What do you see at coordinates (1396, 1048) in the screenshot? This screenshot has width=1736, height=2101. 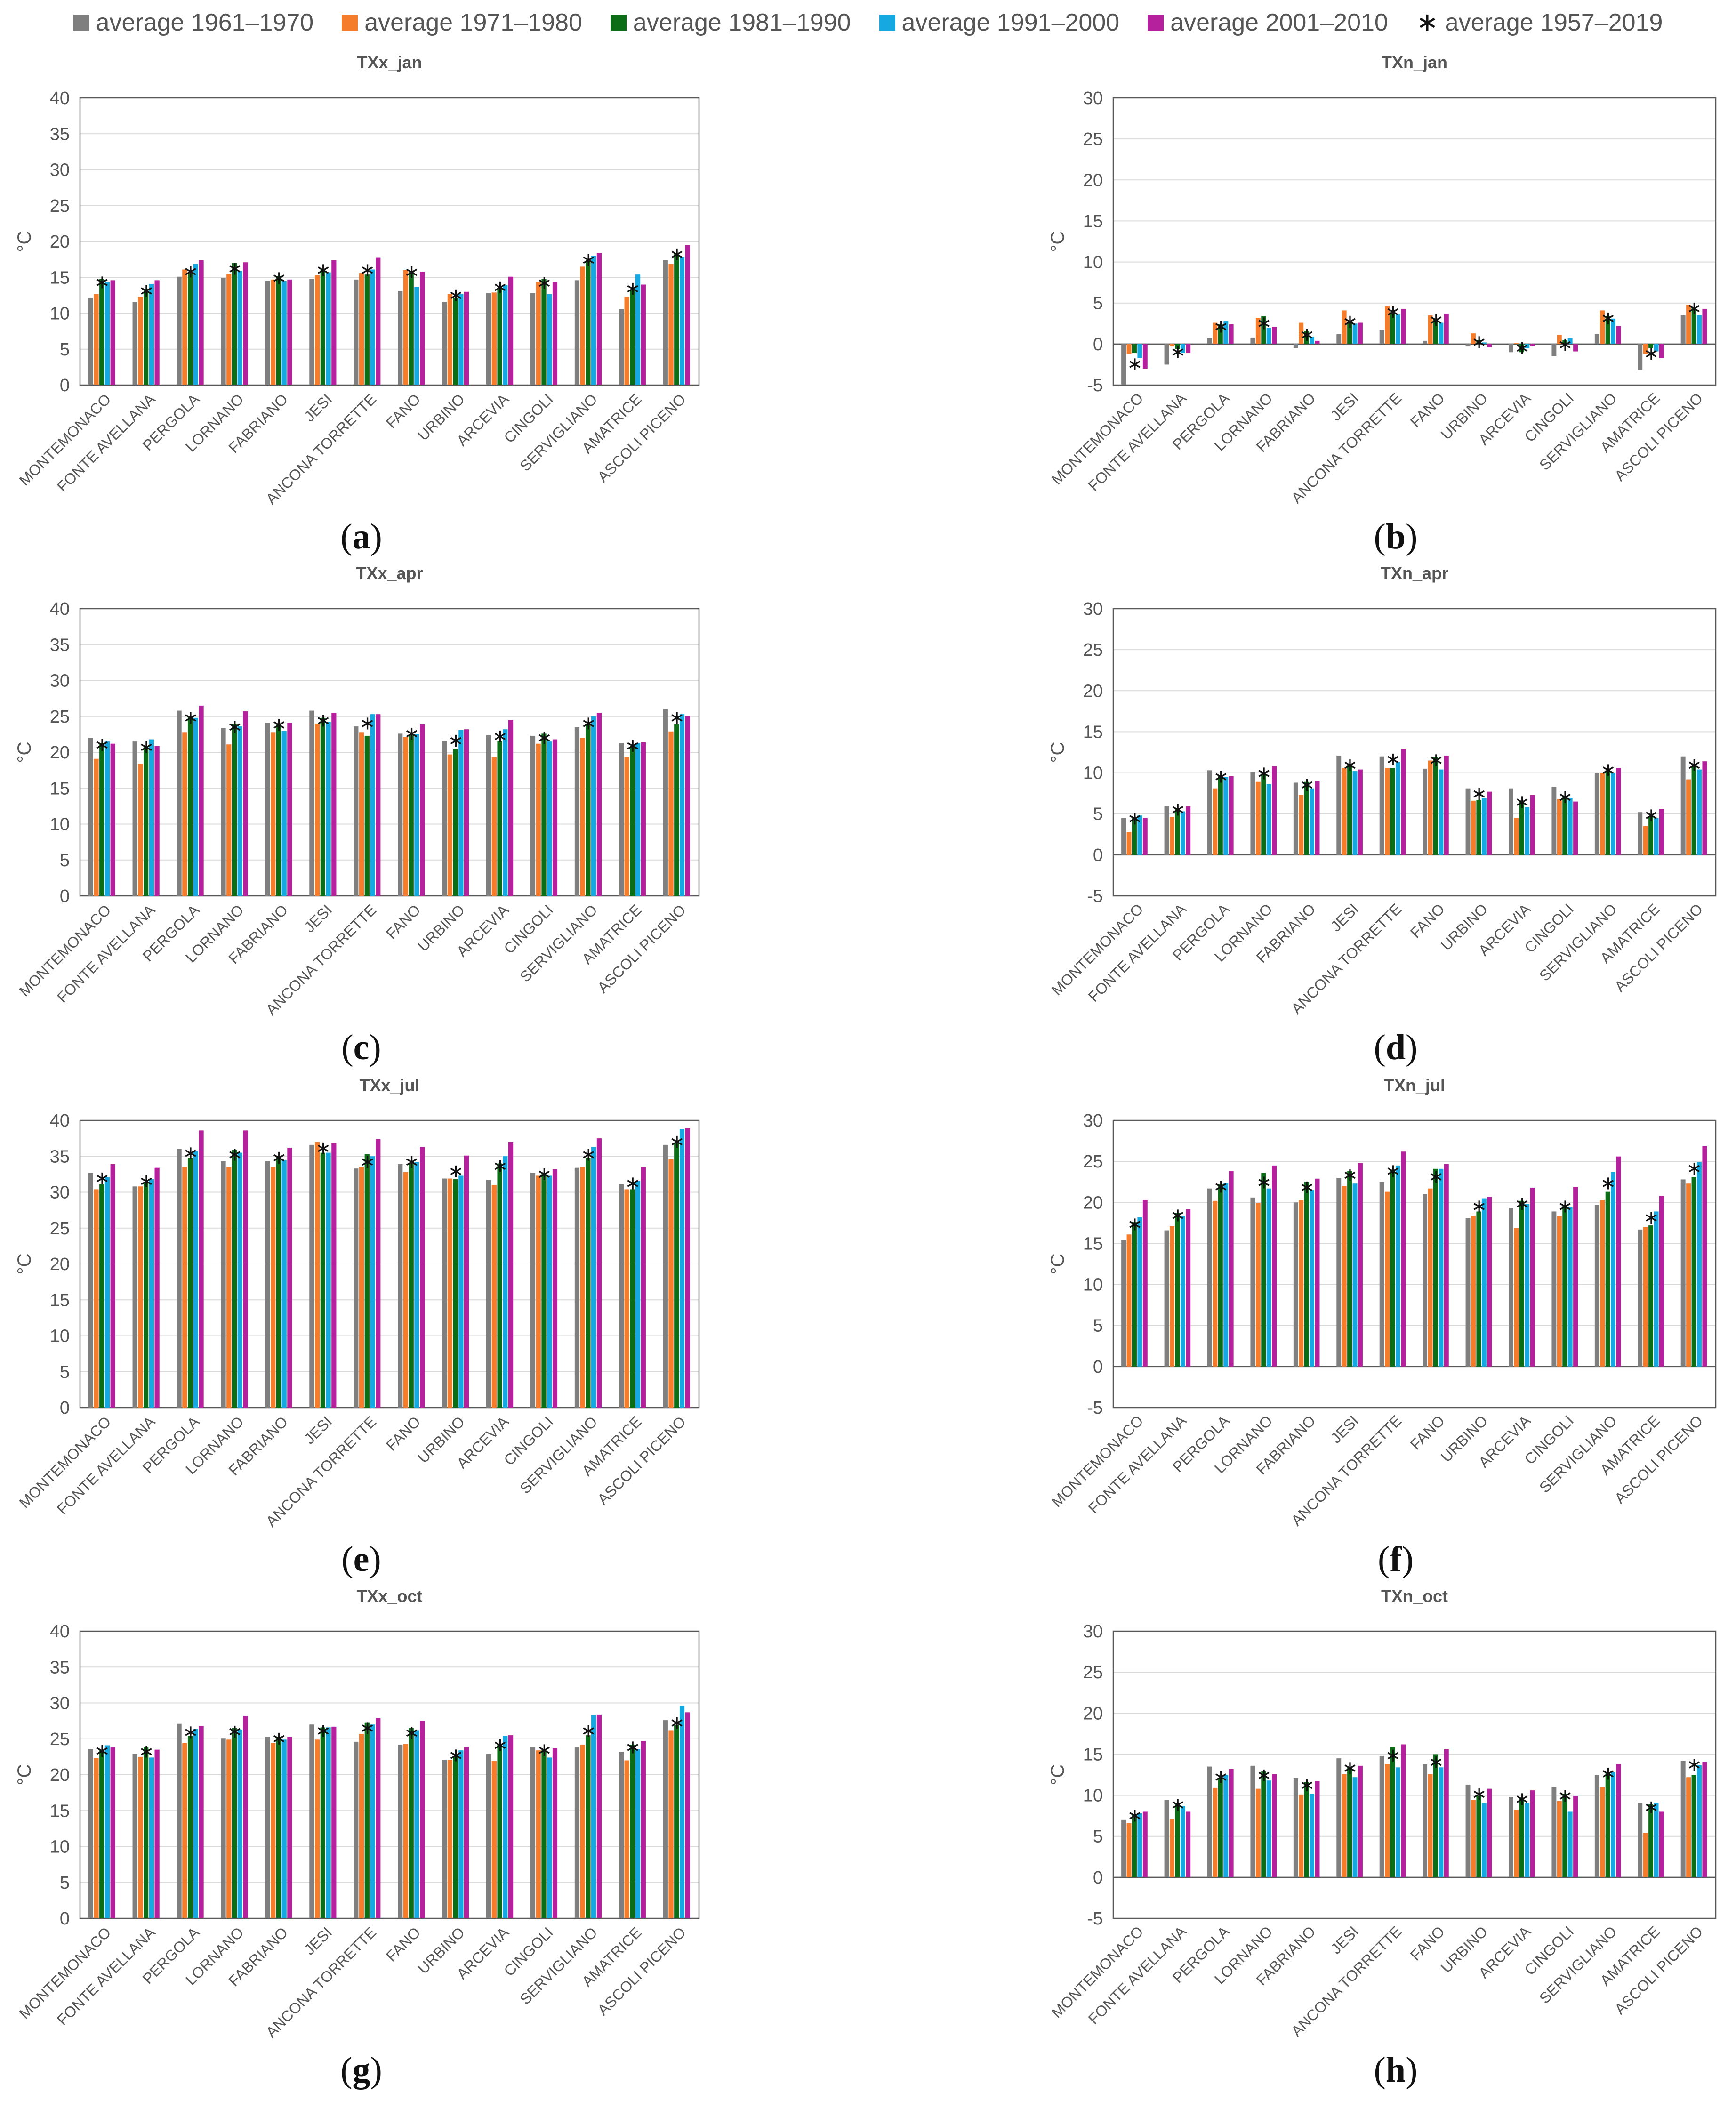 I see `panel-caption-letter: d` at bounding box center [1396, 1048].